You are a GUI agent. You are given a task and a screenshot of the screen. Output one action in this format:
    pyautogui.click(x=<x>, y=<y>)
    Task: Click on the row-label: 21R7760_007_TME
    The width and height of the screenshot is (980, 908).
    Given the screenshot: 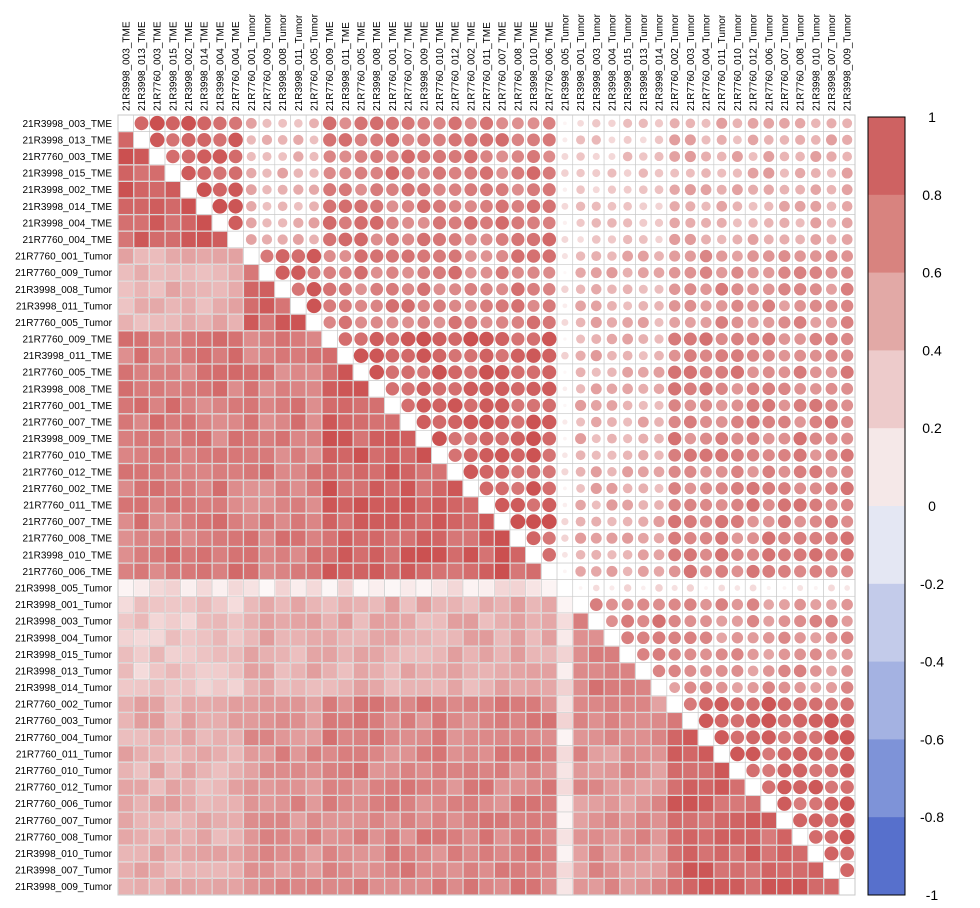 What is the action you would take?
    pyautogui.click(x=67, y=522)
    